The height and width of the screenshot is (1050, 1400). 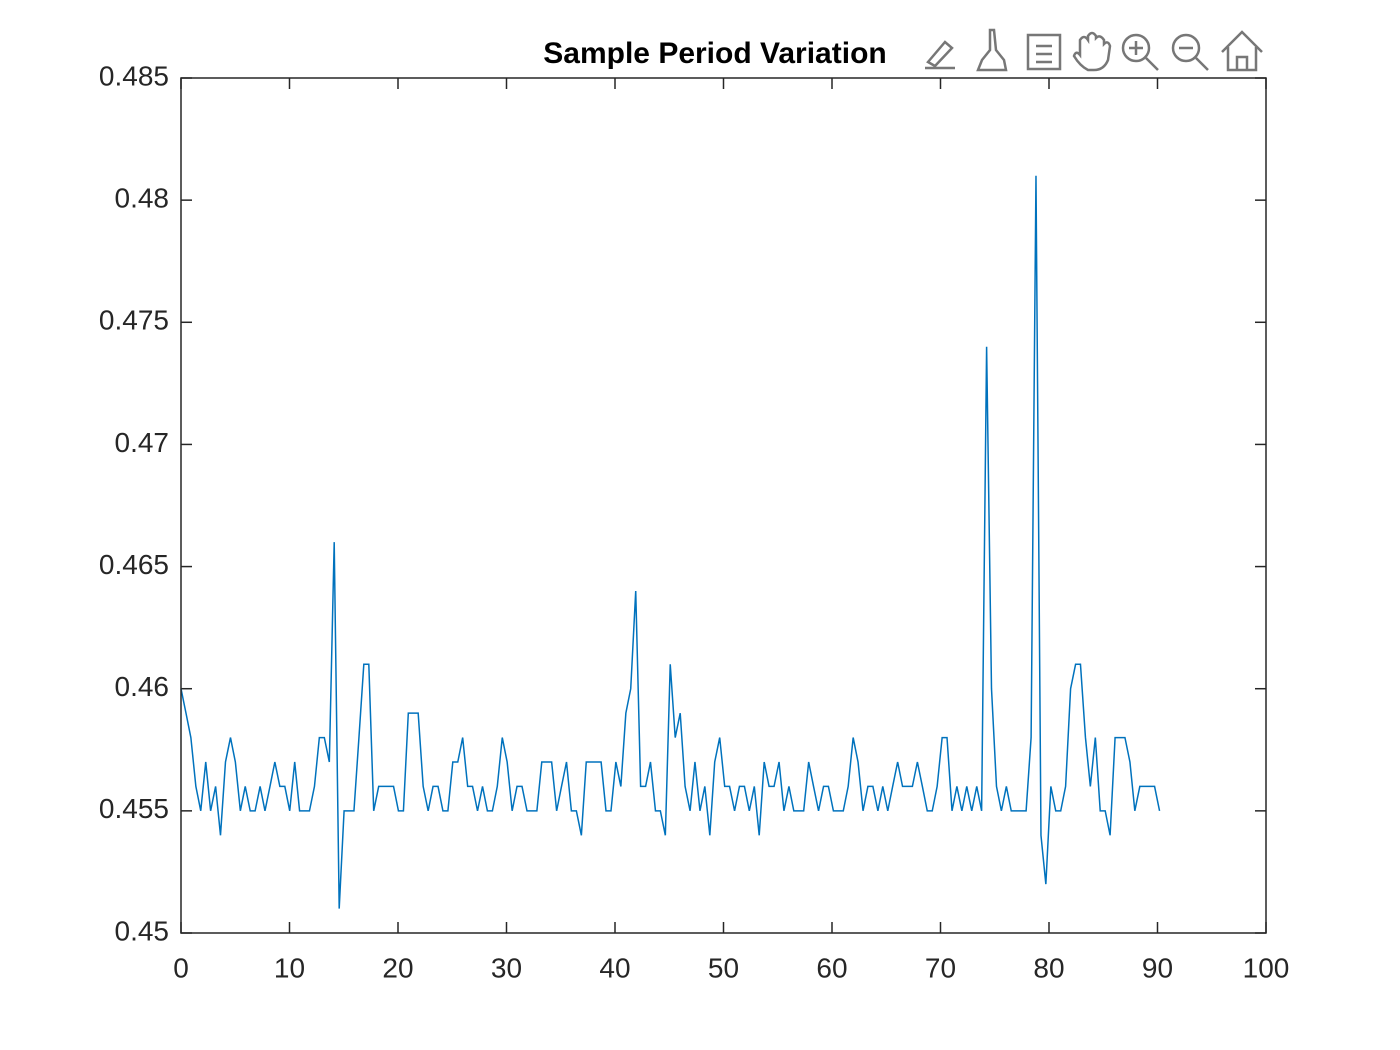 I want to click on x-tick-label: 70, so click(x=940, y=967).